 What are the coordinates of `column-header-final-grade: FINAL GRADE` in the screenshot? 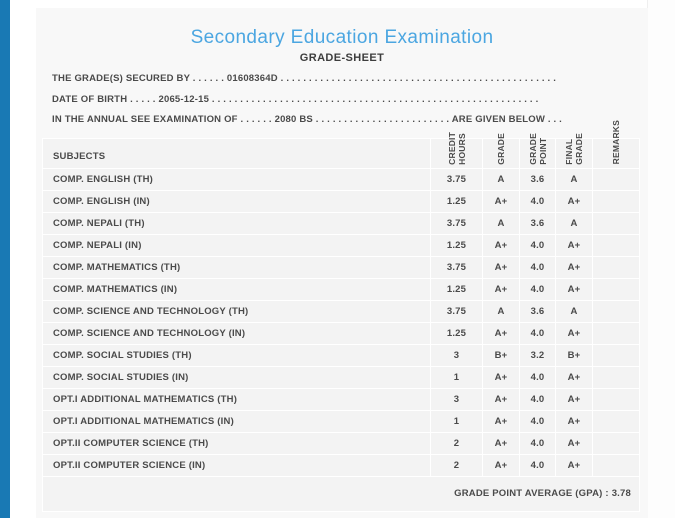 It's located at (574, 150).